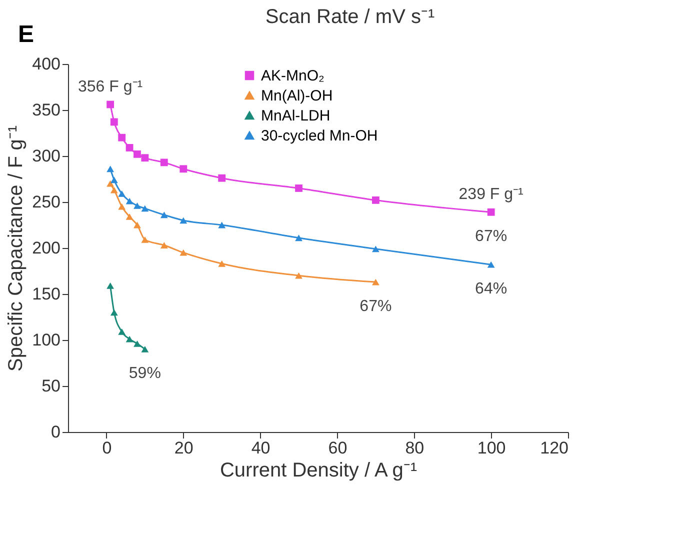  Describe the element at coordinates (338, 448) in the screenshot. I see `x-tick-label: 60` at that location.